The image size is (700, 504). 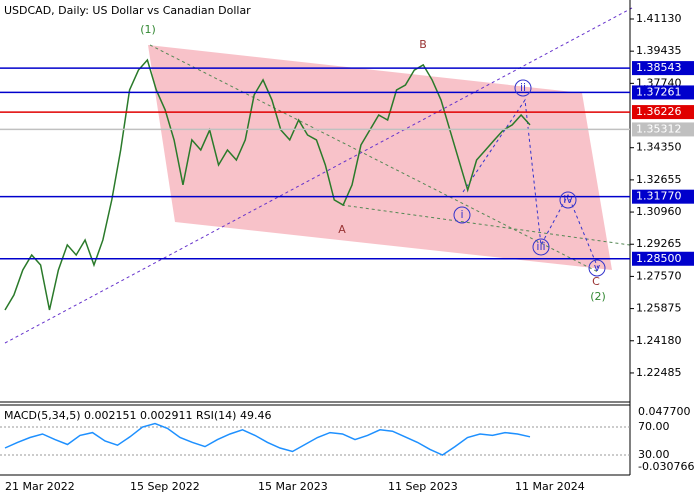 What do you see at coordinates (659, 179) in the screenshot?
I see `y-tick-label: 1.32655` at bounding box center [659, 179].